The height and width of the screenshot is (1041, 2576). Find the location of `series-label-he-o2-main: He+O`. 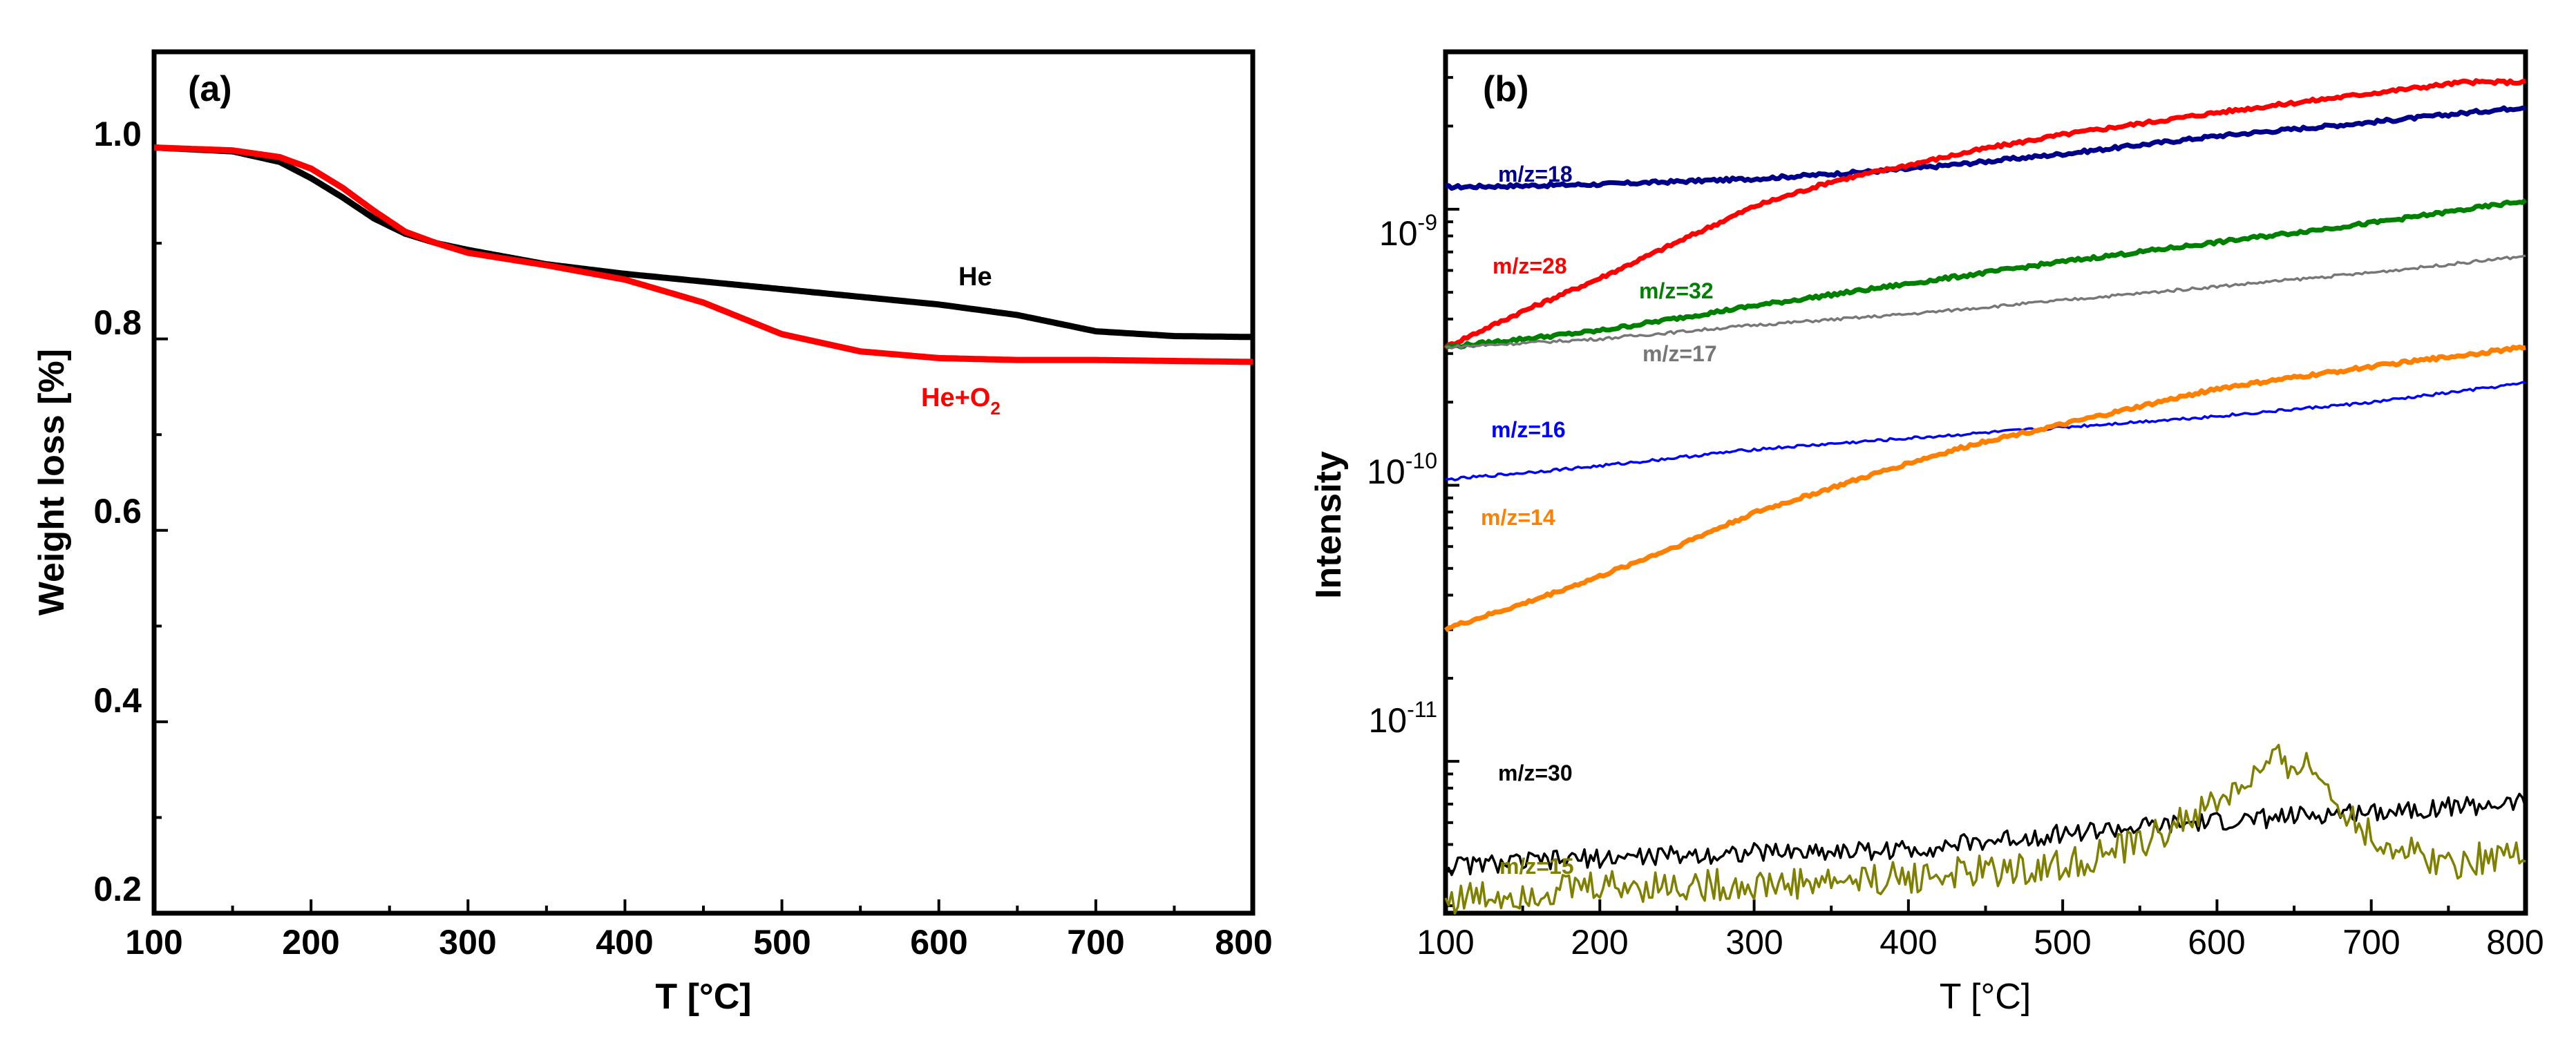

series-label-he-o2-main: He+O is located at coordinates (955, 397).